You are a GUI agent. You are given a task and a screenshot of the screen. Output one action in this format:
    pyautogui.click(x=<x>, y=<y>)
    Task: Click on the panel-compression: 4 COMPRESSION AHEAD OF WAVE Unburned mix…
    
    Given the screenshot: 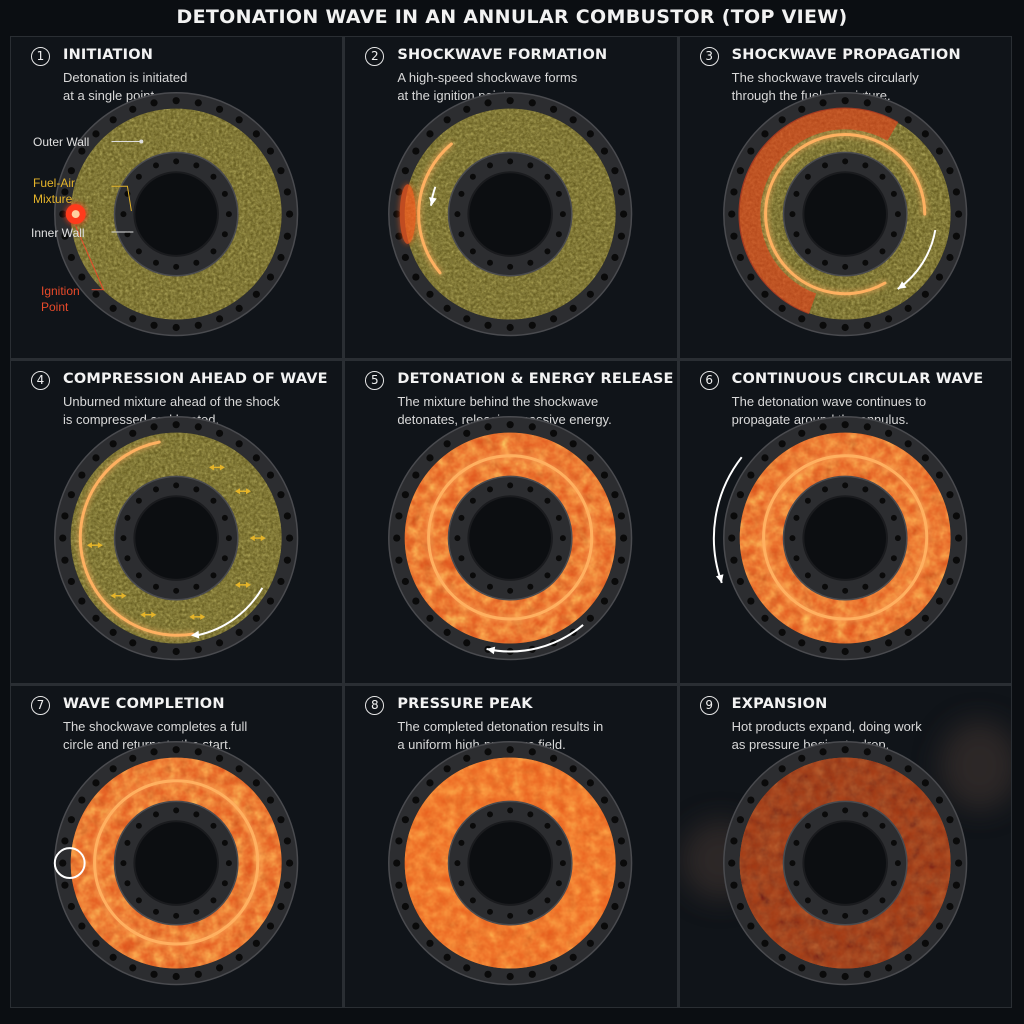 What is the action you would take?
    pyautogui.click(x=177, y=522)
    